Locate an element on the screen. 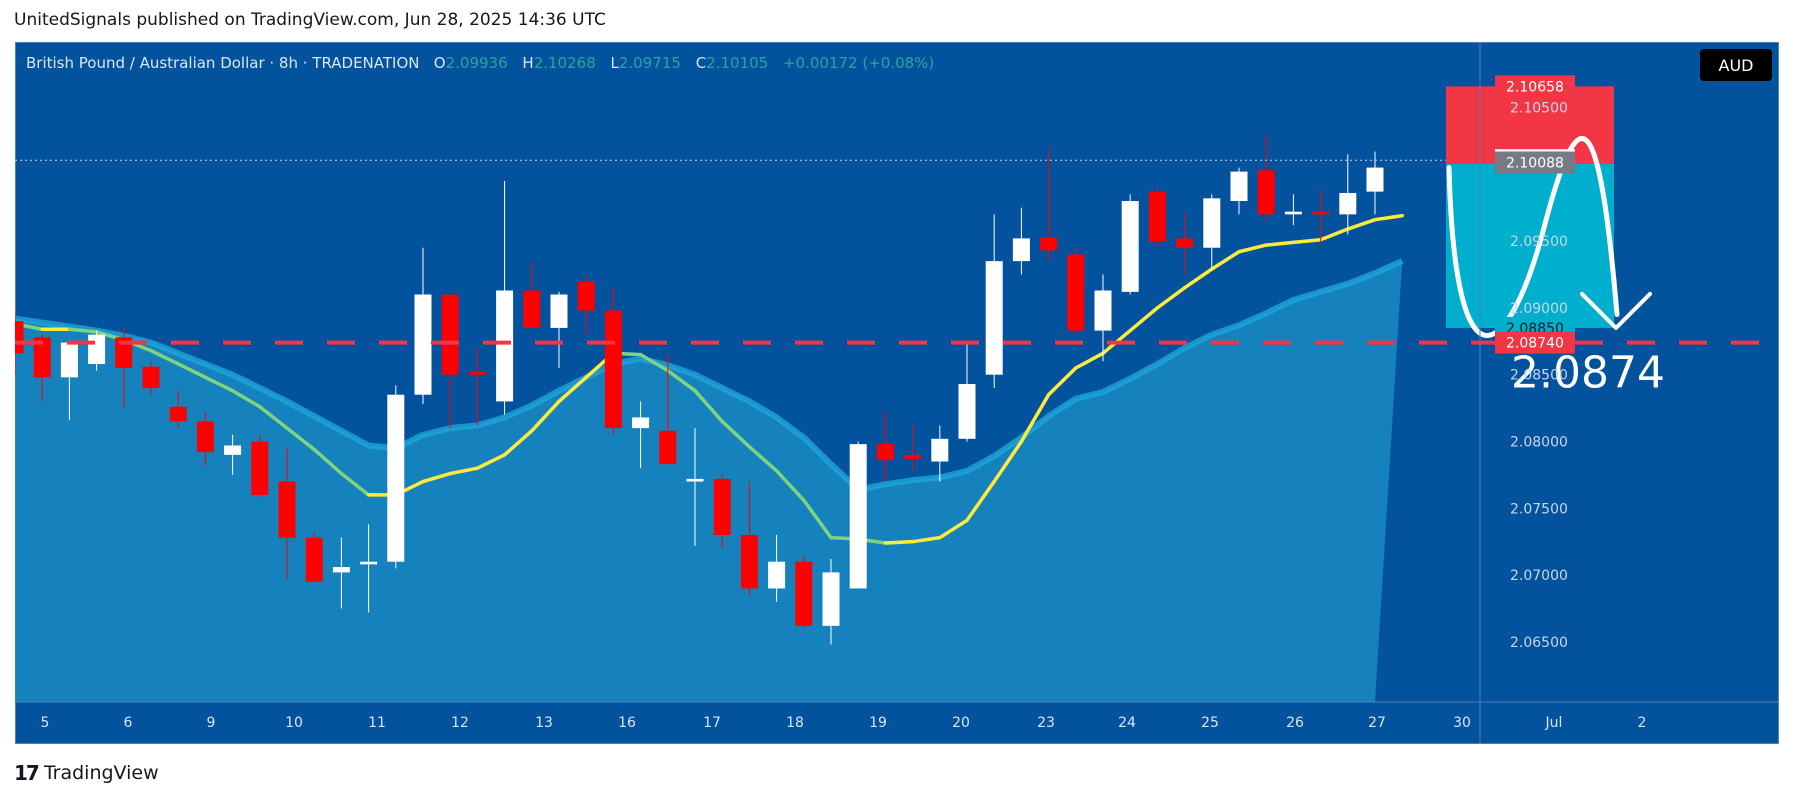  time-tick-label: 30 is located at coordinates (1462, 723).